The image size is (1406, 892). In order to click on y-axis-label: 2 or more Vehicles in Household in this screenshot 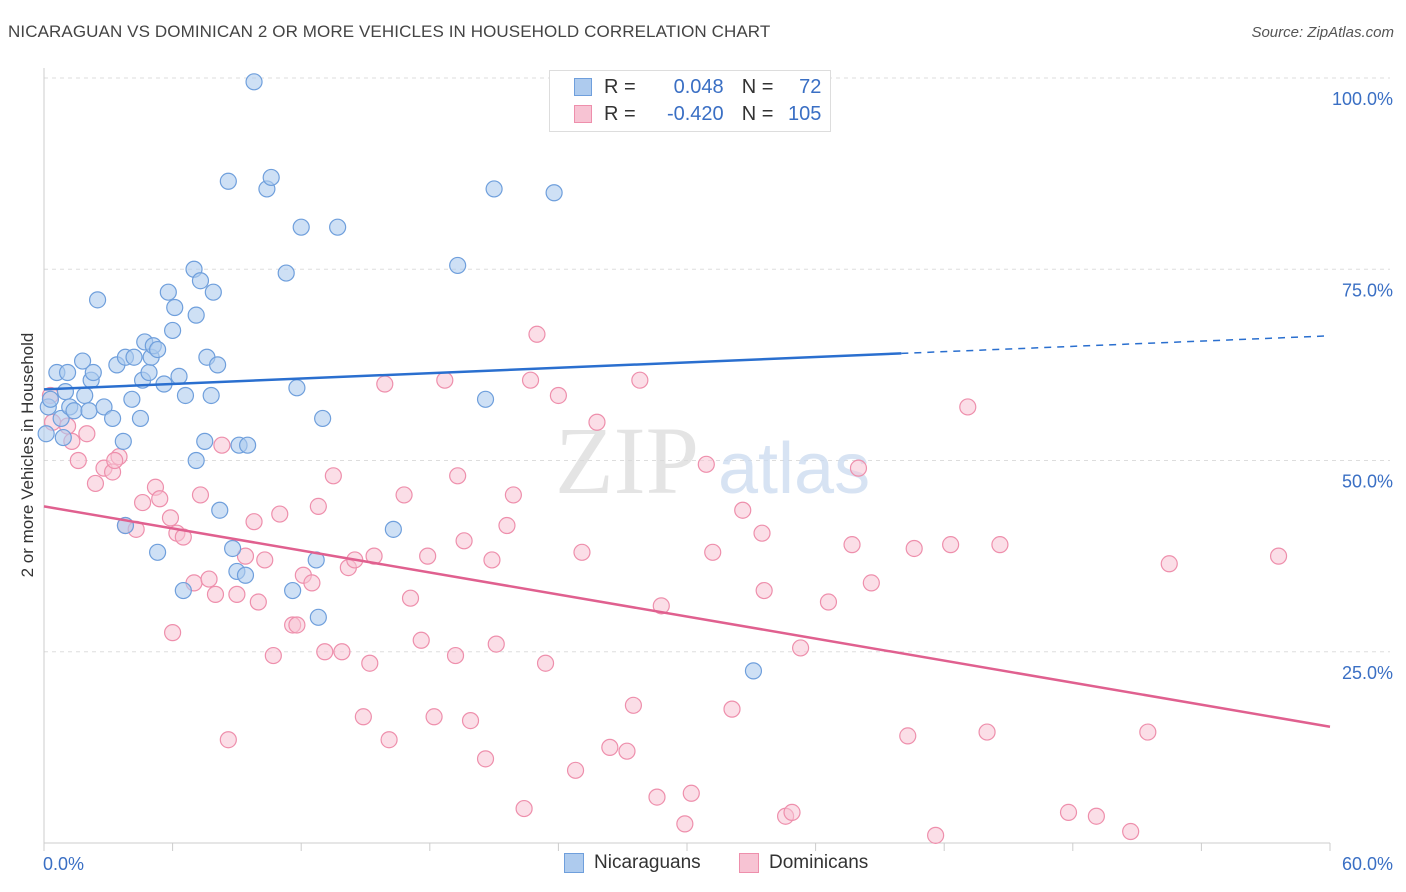, I will do `click(27, 455)`.